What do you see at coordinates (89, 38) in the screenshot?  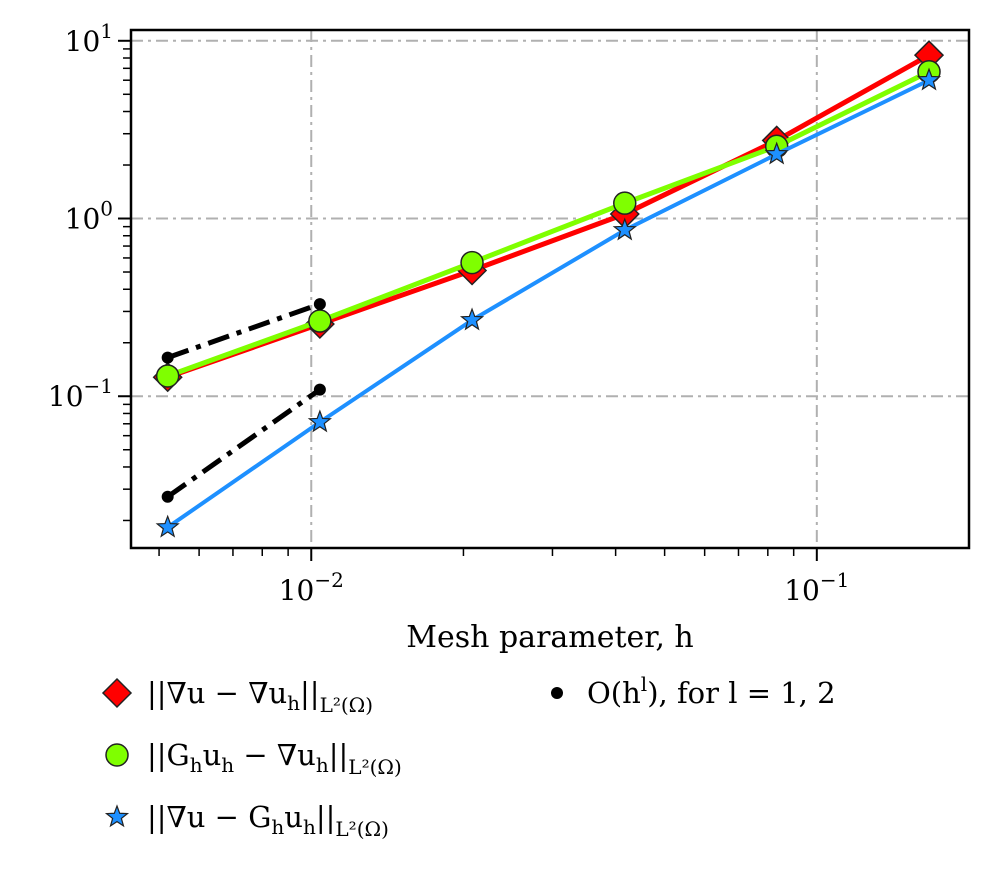 I see `y-tick-label: 10¹` at bounding box center [89, 38].